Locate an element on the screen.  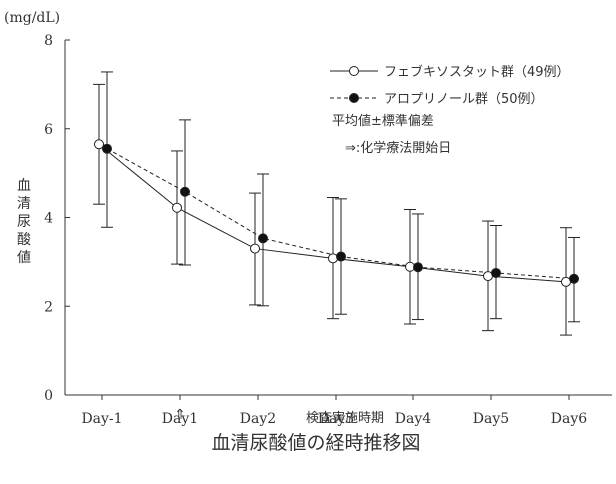
y-ticks: 0 2 4 6 8 is located at coordinates (57, 218).